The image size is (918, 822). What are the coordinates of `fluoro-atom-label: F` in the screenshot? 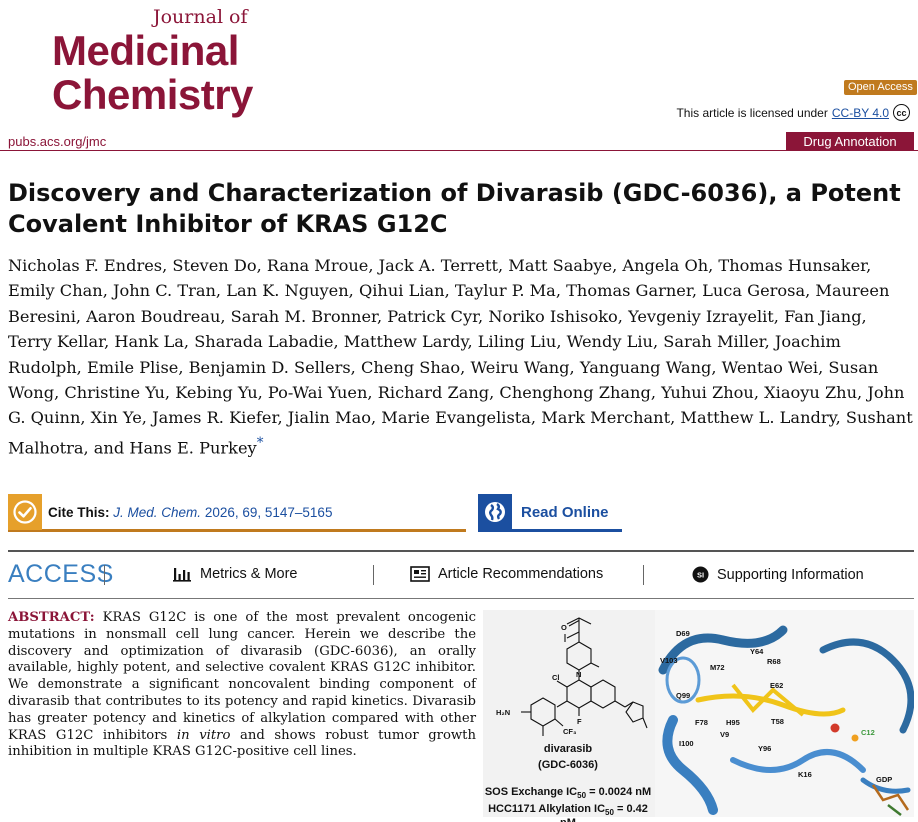 It's located at (579, 721).